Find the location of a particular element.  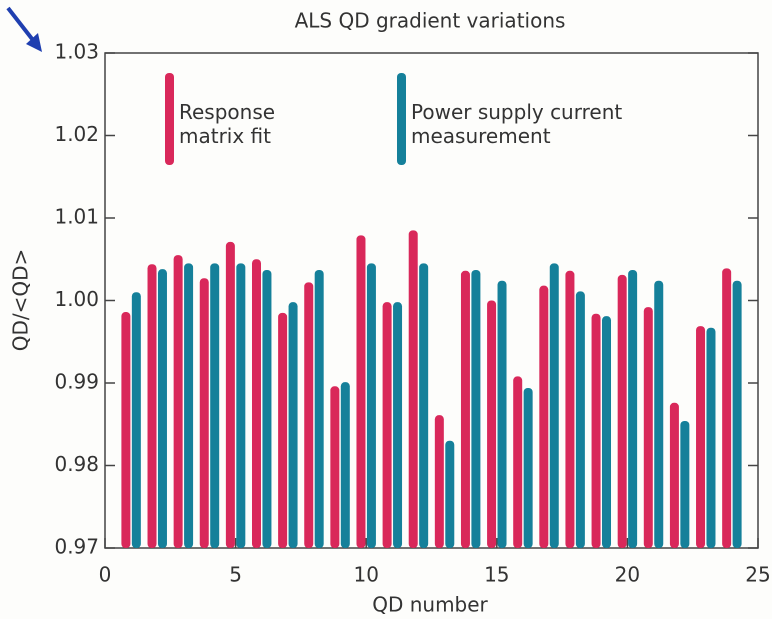

y-tick-label: 0.98 is located at coordinates (76, 464).